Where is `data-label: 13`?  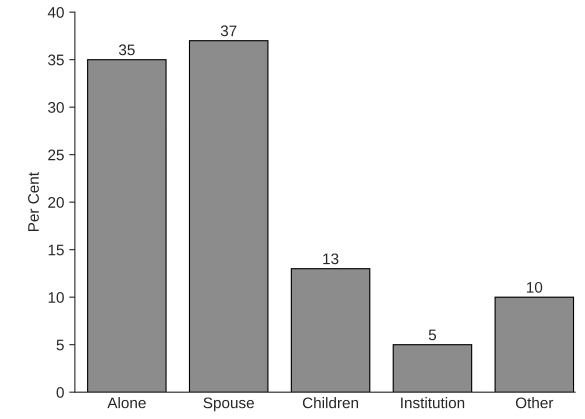
data-label: 13 is located at coordinates (330, 258).